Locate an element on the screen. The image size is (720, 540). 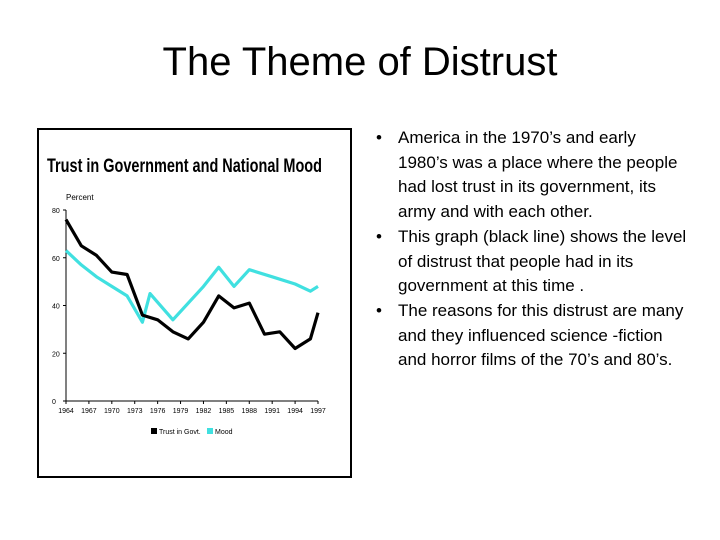
legend-label: Trust in Govt. is located at coordinates (180, 432).